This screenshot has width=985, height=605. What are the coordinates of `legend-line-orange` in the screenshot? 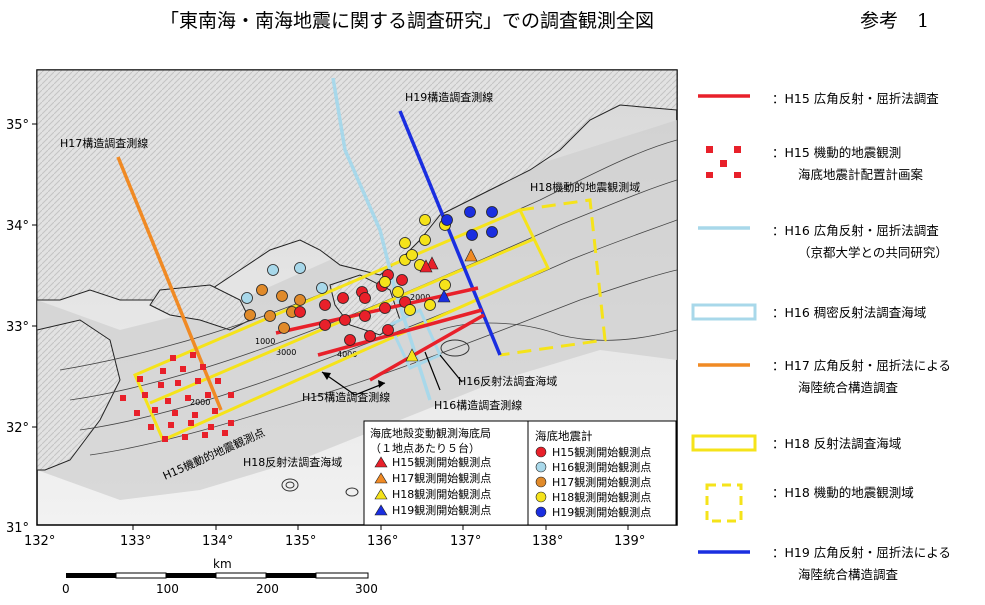 It's located at (724, 365).